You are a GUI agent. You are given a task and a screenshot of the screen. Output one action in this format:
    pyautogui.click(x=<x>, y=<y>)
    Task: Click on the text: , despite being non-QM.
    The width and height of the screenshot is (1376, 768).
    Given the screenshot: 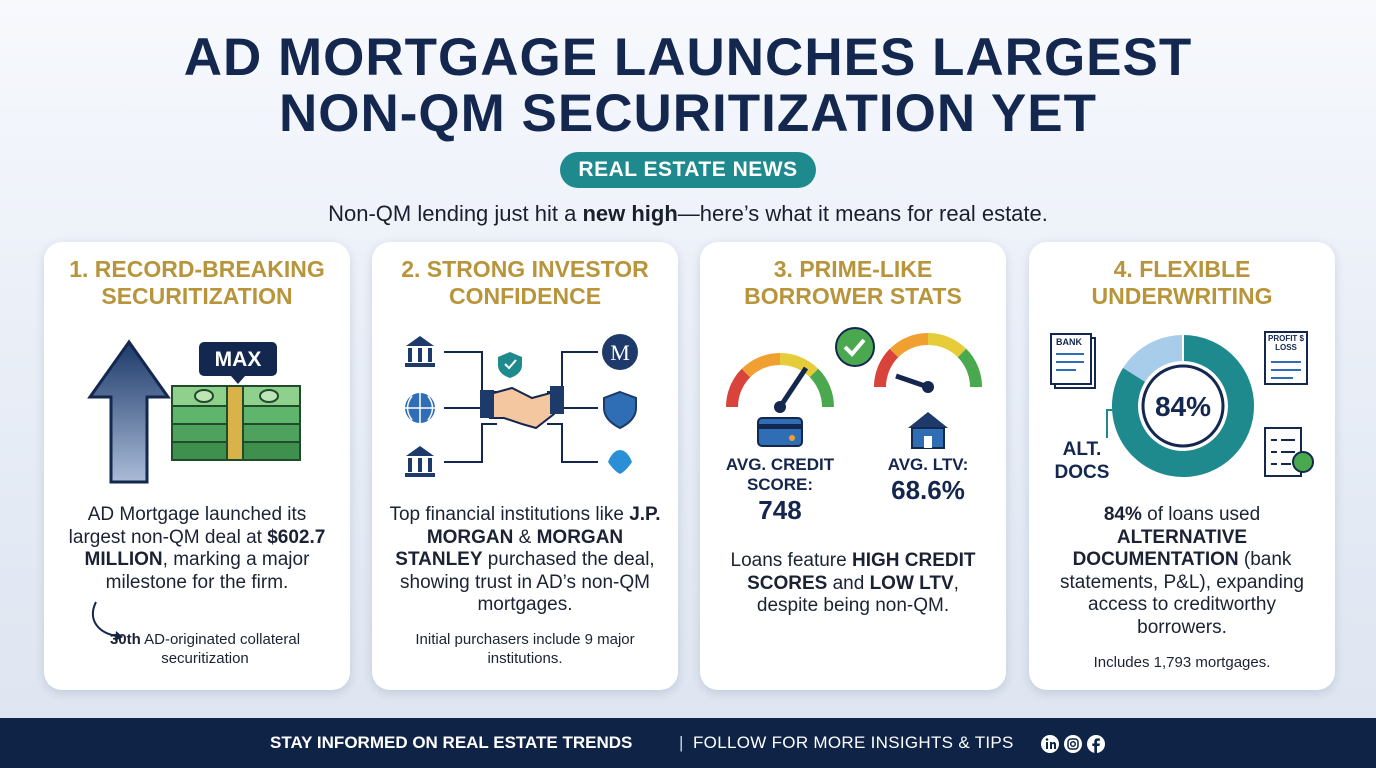 What is the action you would take?
    pyautogui.click(x=857, y=594)
    